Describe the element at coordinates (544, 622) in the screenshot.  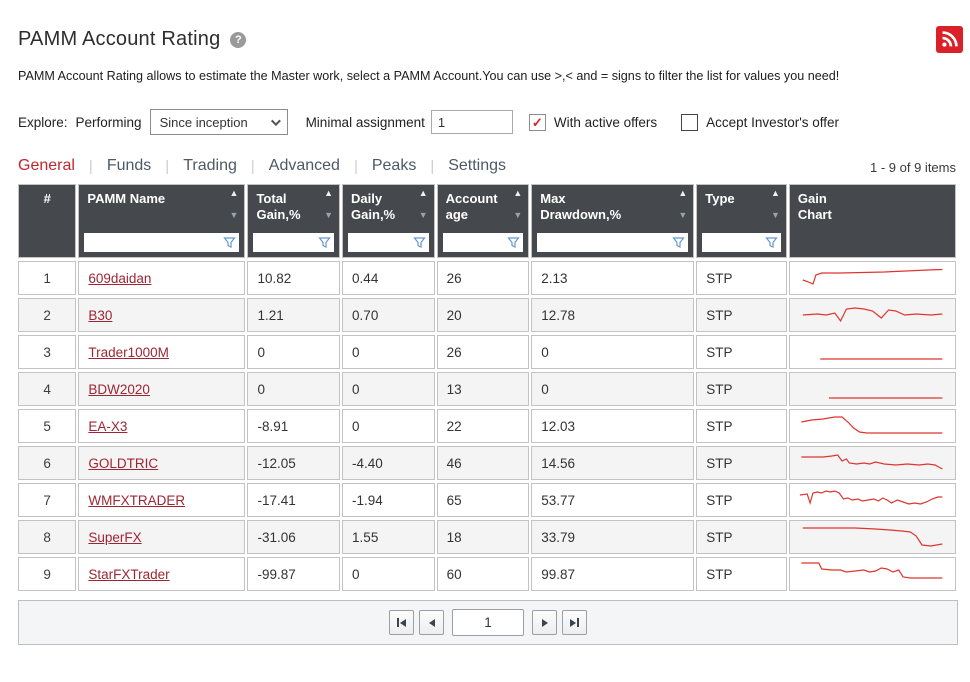
I see `next-page-button` at that location.